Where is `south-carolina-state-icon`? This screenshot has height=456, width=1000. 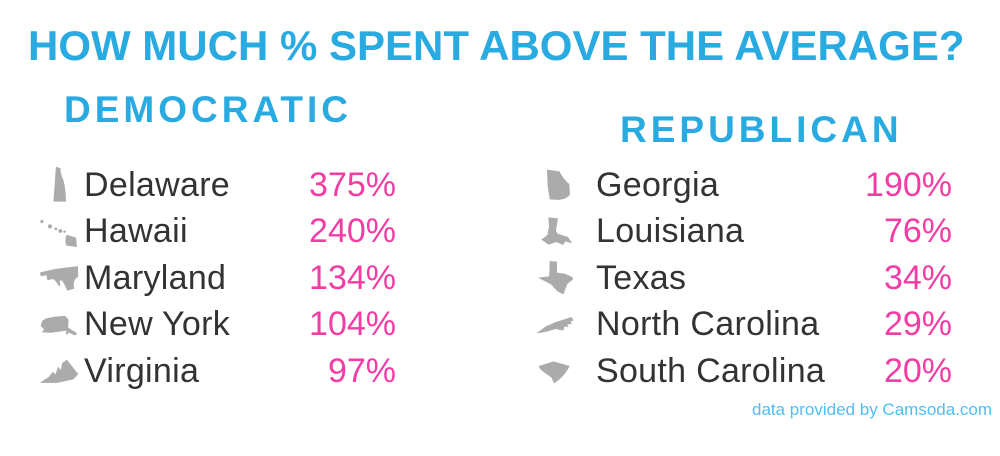 south-carolina-state-icon is located at coordinates (555, 371).